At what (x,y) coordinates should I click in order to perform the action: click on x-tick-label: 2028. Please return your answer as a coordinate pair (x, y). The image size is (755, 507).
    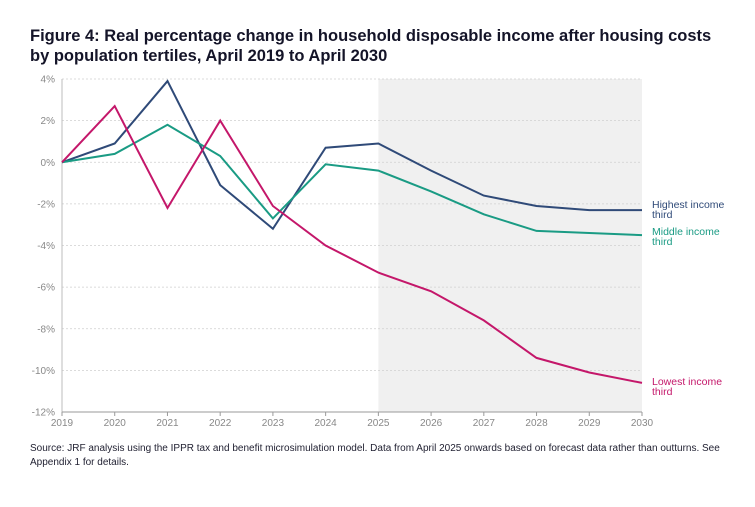
    Looking at the image, I should click on (536, 423).